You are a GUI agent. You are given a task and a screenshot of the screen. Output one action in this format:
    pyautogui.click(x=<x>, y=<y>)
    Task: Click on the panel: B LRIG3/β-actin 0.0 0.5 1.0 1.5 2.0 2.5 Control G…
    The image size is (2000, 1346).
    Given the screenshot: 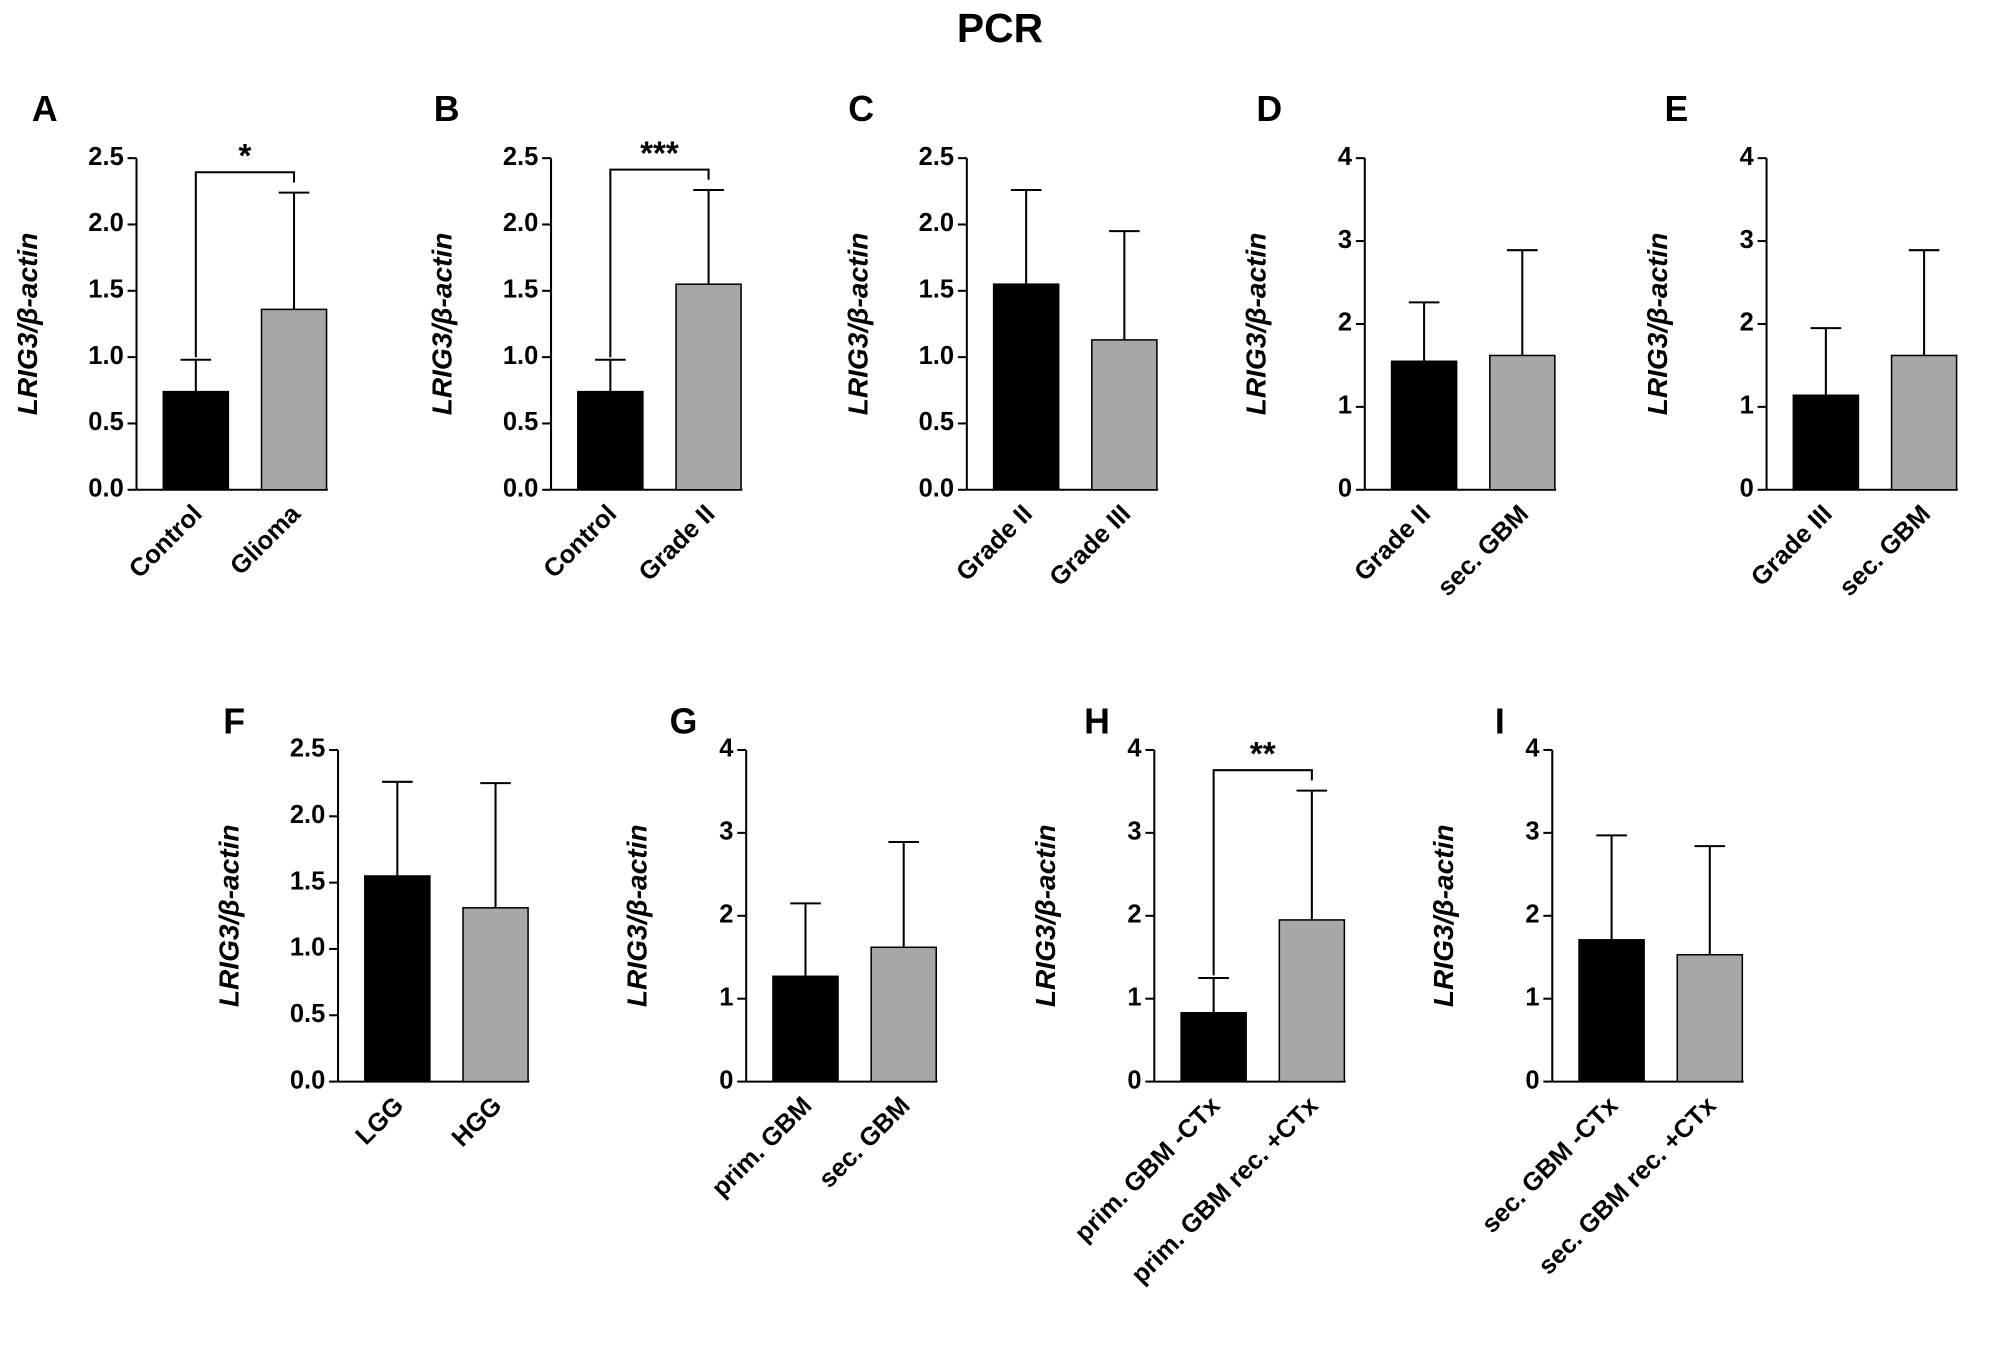 What is the action you would take?
    pyautogui.click(x=585, y=338)
    